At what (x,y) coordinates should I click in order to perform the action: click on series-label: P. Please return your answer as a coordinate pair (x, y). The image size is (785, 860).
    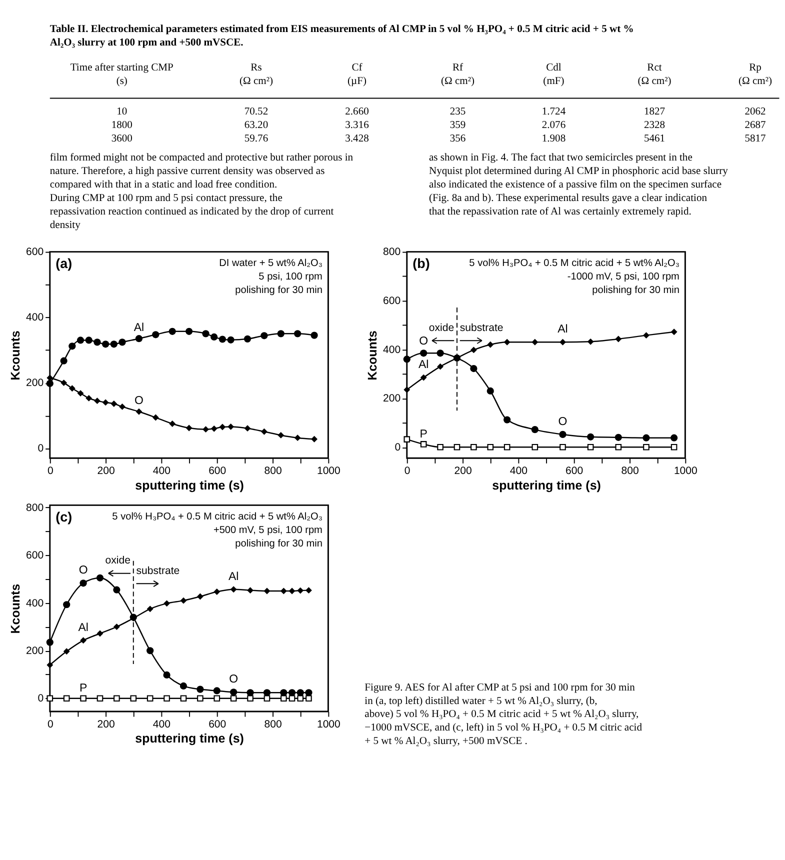
    Looking at the image, I should click on (83, 688).